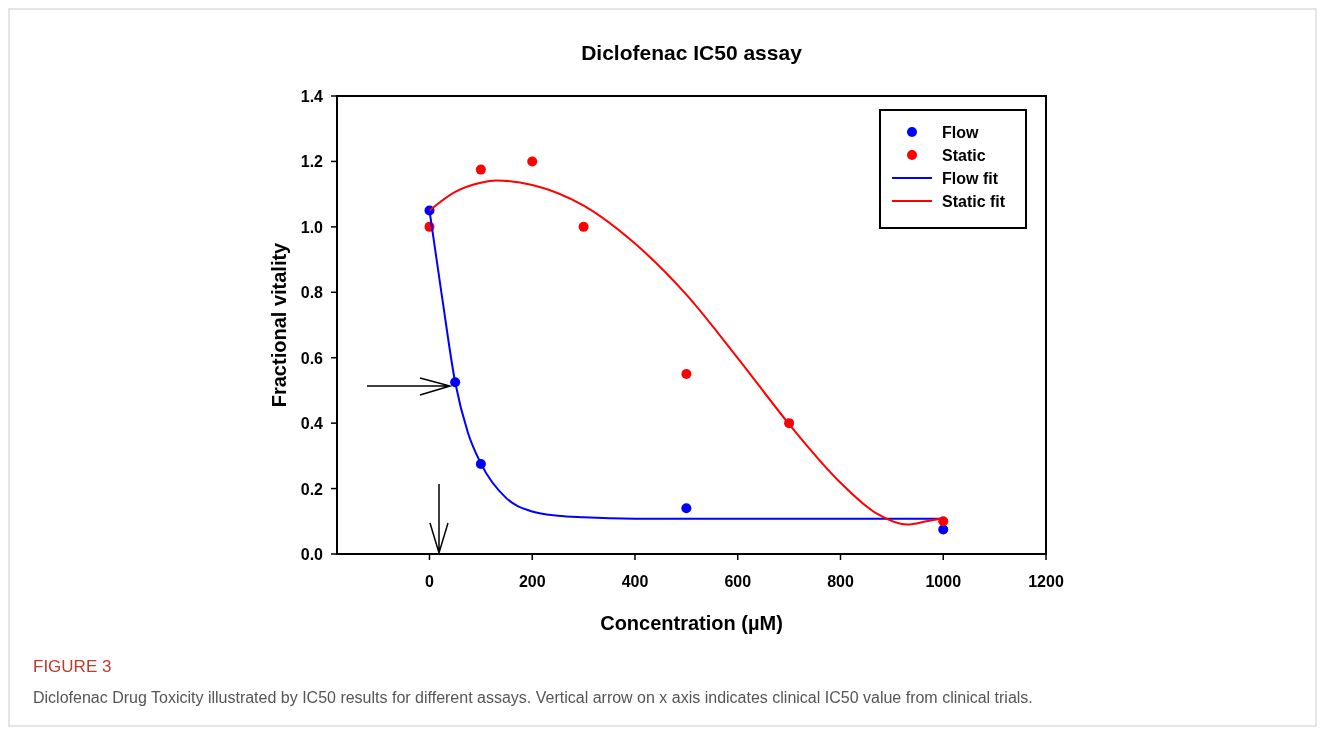  Describe the element at coordinates (312, 162) in the screenshot. I see `y-tick-label: 1.2` at that location.